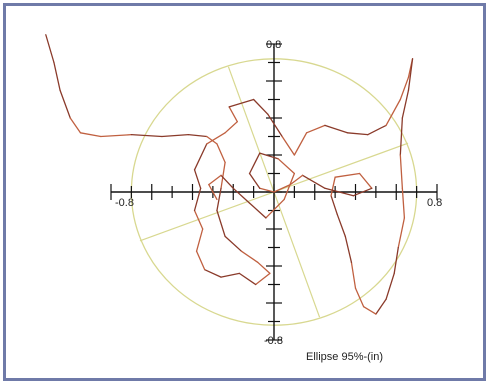 The width and height of the screenshot is (492, 385). What do you see at coordinates (344, 357) in the screenshot?
I see `ellipse-label: Ellipse 95%-(in)` at bounding box center [344, 357].